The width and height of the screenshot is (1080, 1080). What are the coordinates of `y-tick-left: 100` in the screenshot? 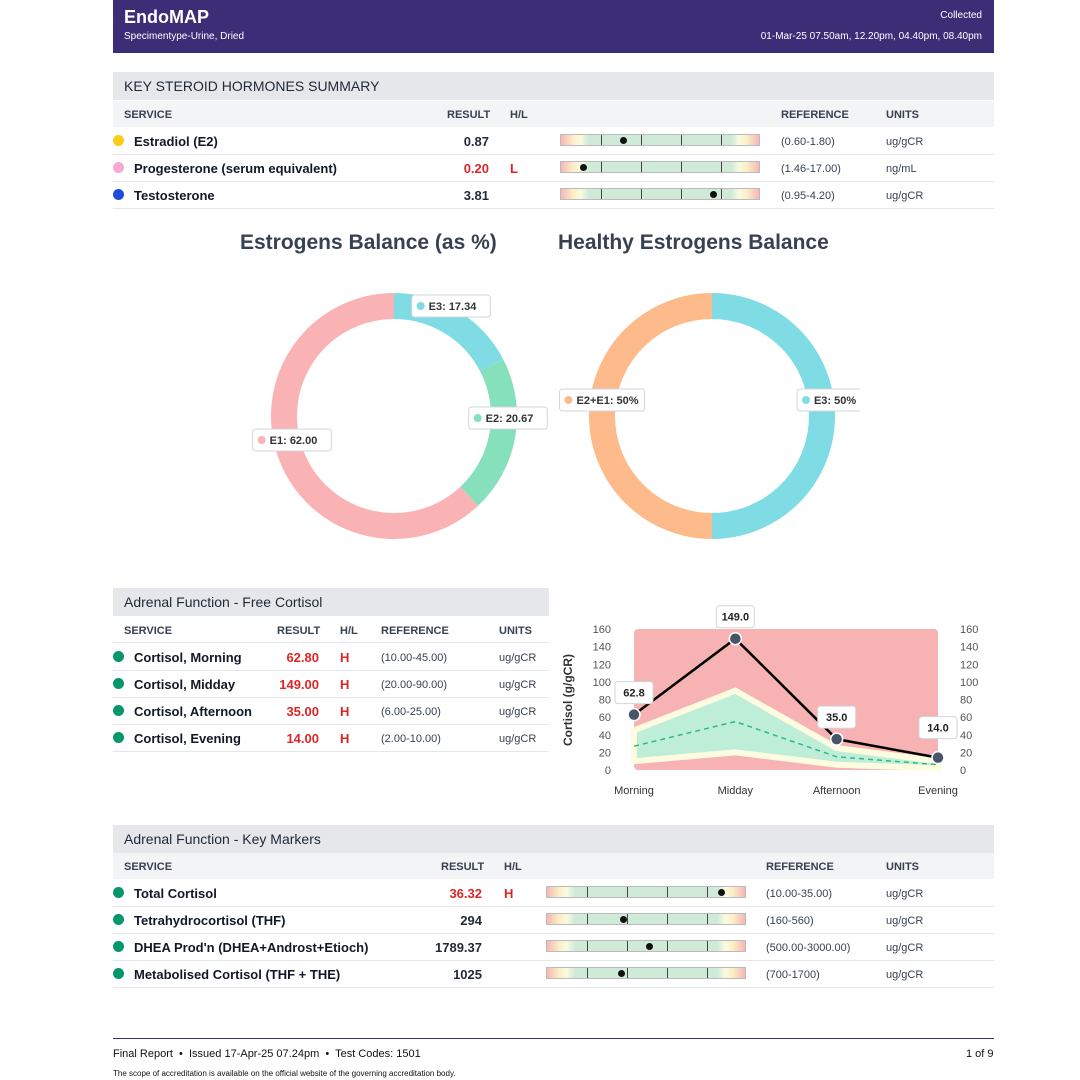 It's located at (602, 683).